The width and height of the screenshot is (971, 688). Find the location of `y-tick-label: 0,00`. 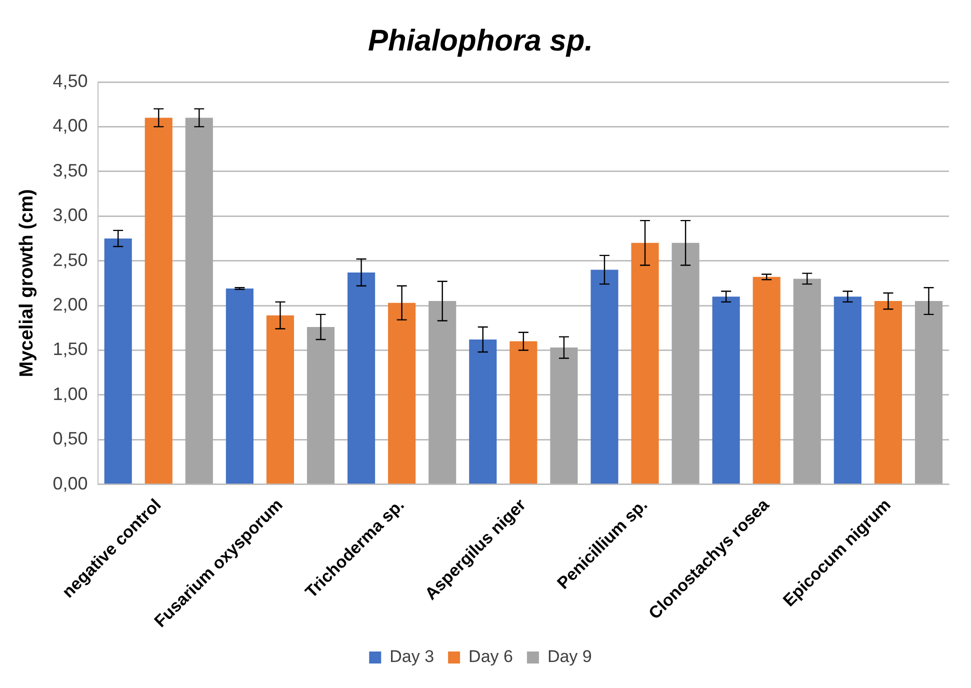

y-tick-label: 0,00 is located at coordinates (70, 483).